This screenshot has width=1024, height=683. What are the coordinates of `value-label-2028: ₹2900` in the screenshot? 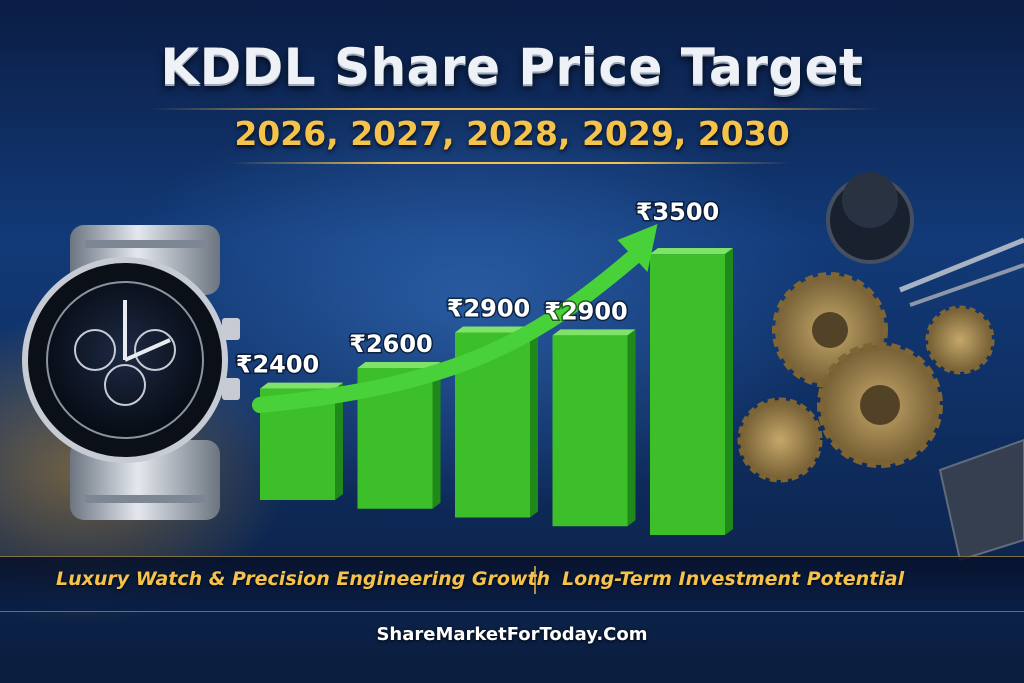 It's located at (489, 309).